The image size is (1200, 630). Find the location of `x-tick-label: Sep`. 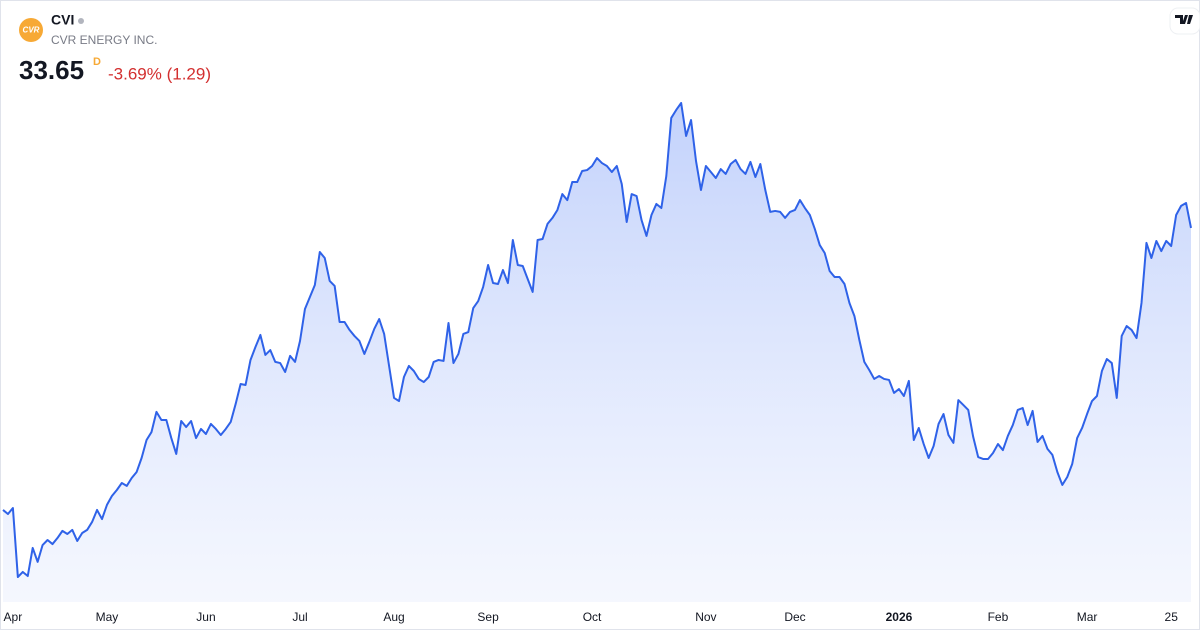

x-tick-label: Sep is located at coordinates (488, 617).